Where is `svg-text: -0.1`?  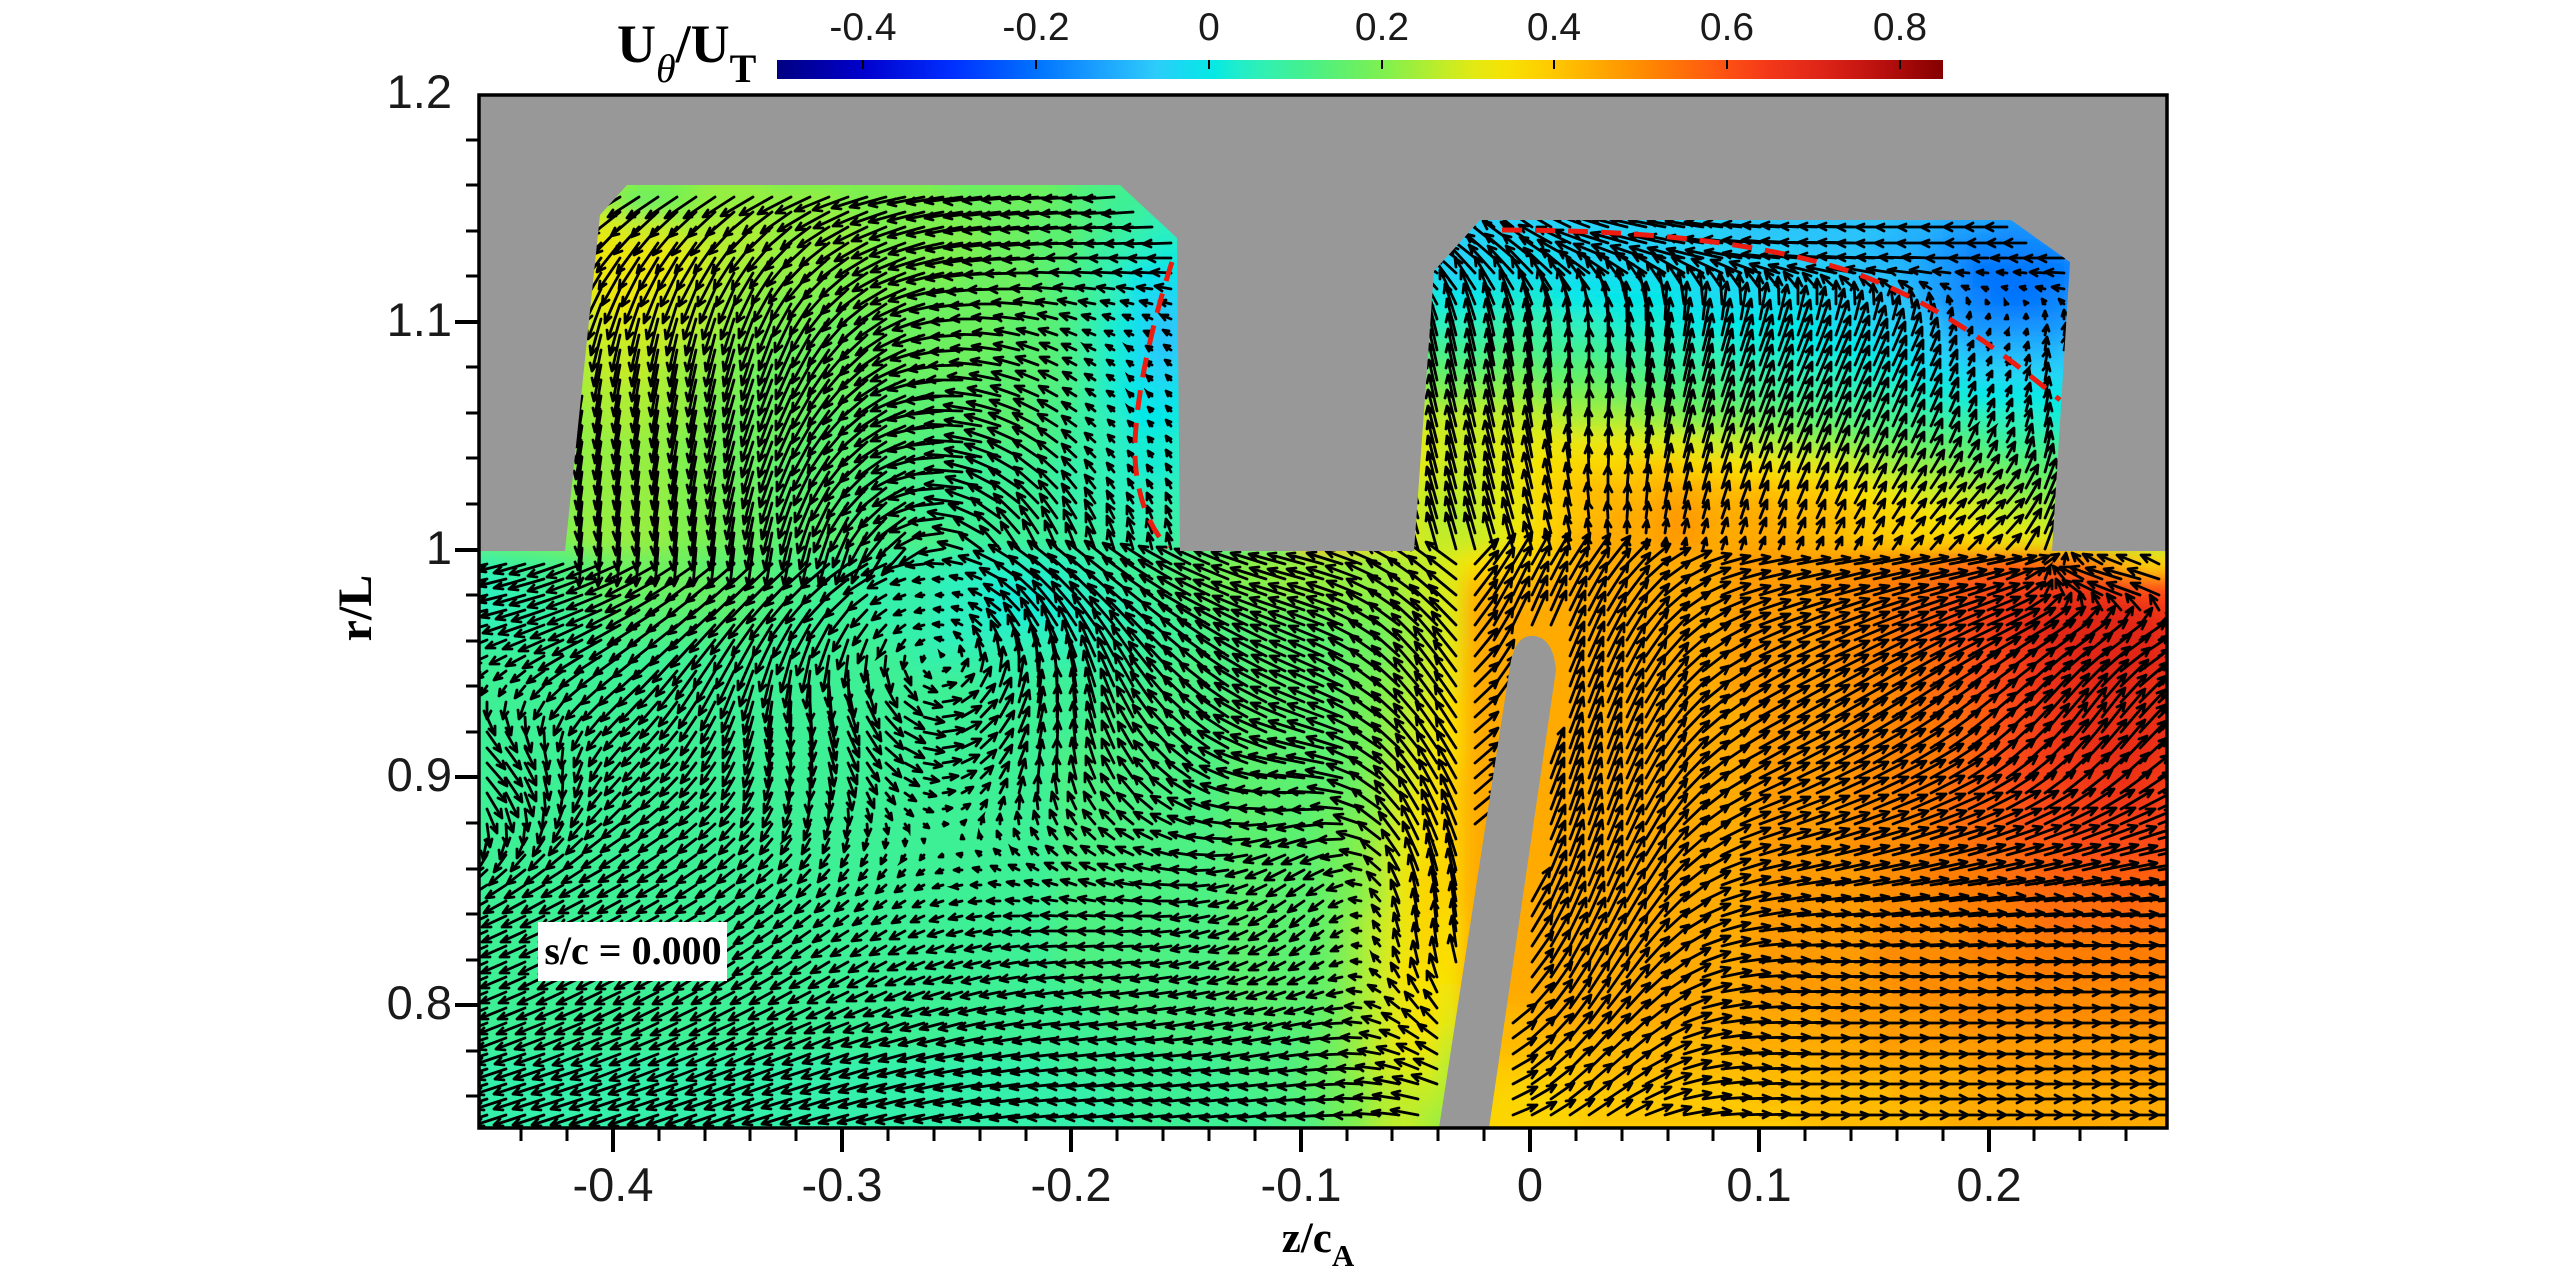
svg-text: -0.1 is located at coordinates (1301, 1184).